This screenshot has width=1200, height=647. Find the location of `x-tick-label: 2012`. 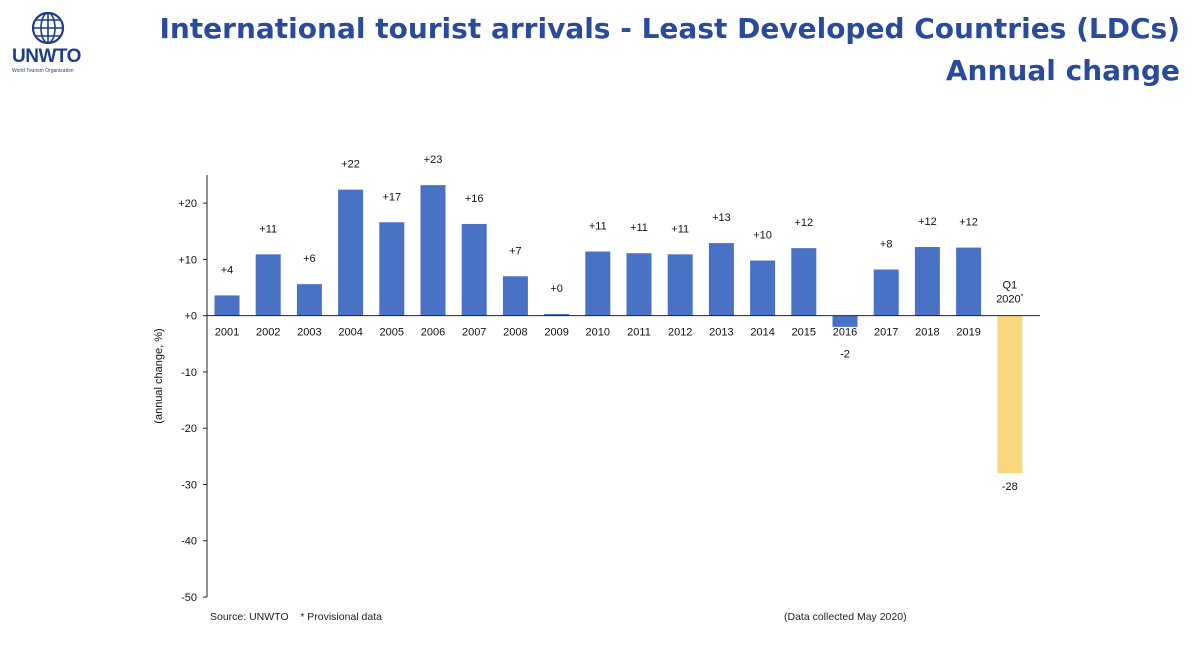

x-tick-label: 2012 is located at coordinates (680, 333).